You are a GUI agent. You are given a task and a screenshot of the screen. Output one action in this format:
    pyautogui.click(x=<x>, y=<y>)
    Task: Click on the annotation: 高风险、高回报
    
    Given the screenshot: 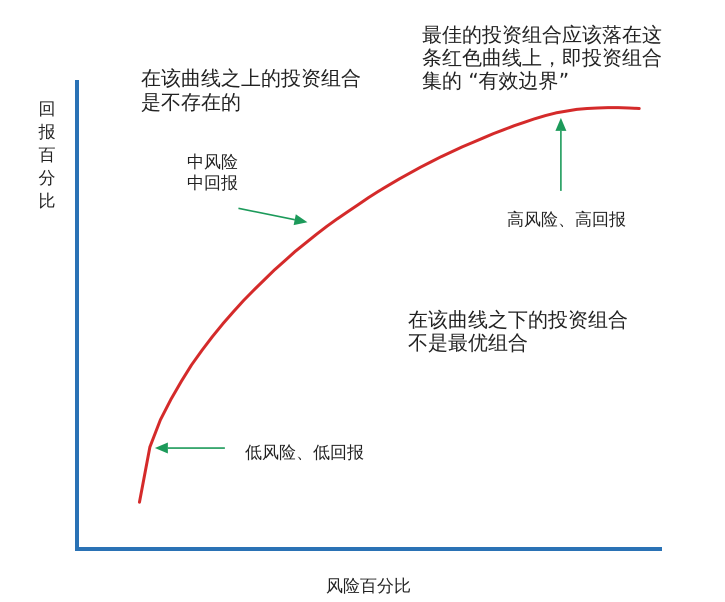 What is the action you would take?
    pyautogui.click(x=566, y=220)
    